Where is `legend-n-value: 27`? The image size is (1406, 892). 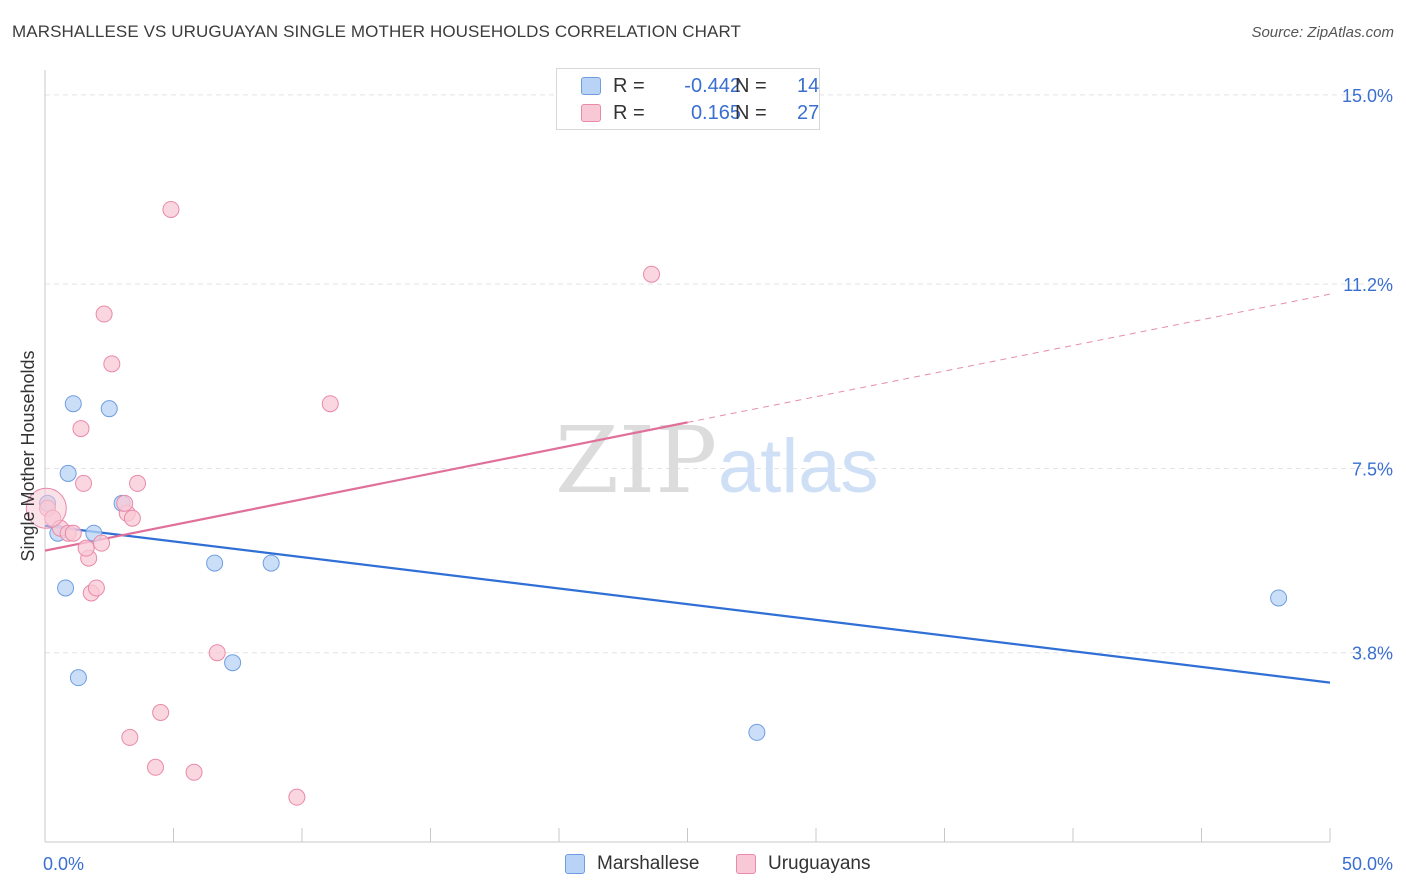
legend-n-value: 27 is located at coordinates (808, 113).